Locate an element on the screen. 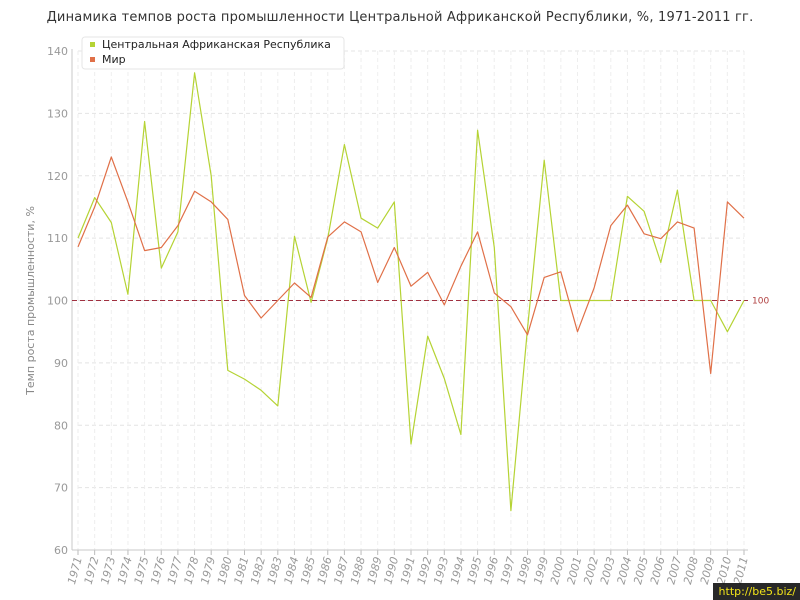 The width and height of the screenshot is (800, 600). y-tick-label: 80 is located at coordinates (61, 425).